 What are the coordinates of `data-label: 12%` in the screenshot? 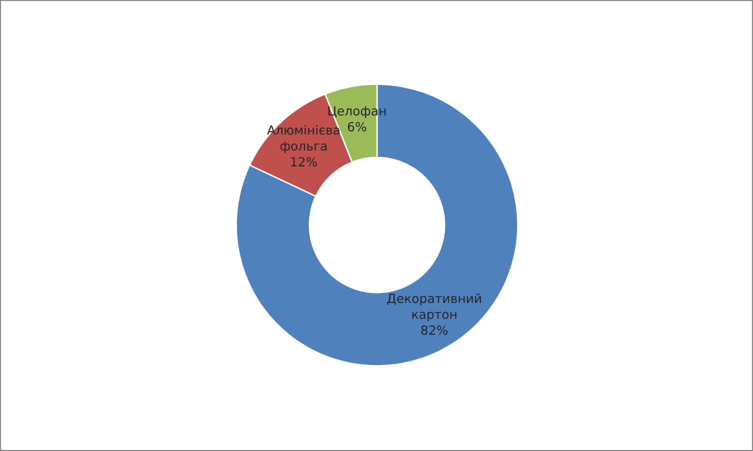 It's located at (304, 162).